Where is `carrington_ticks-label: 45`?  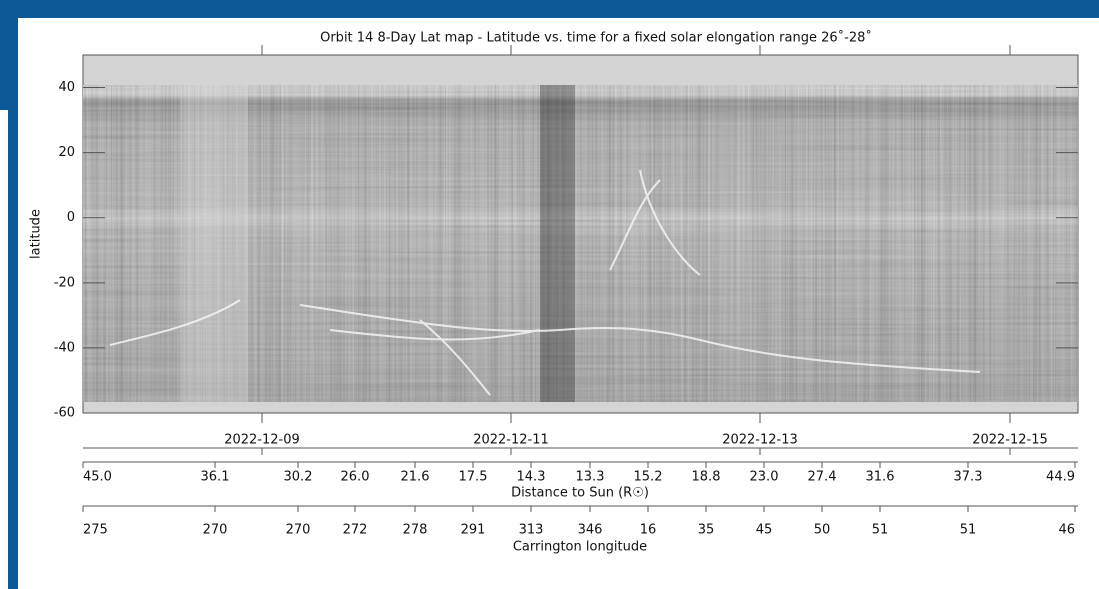
carrington_ticks-label: 45 is located at coordinates (764, 530).